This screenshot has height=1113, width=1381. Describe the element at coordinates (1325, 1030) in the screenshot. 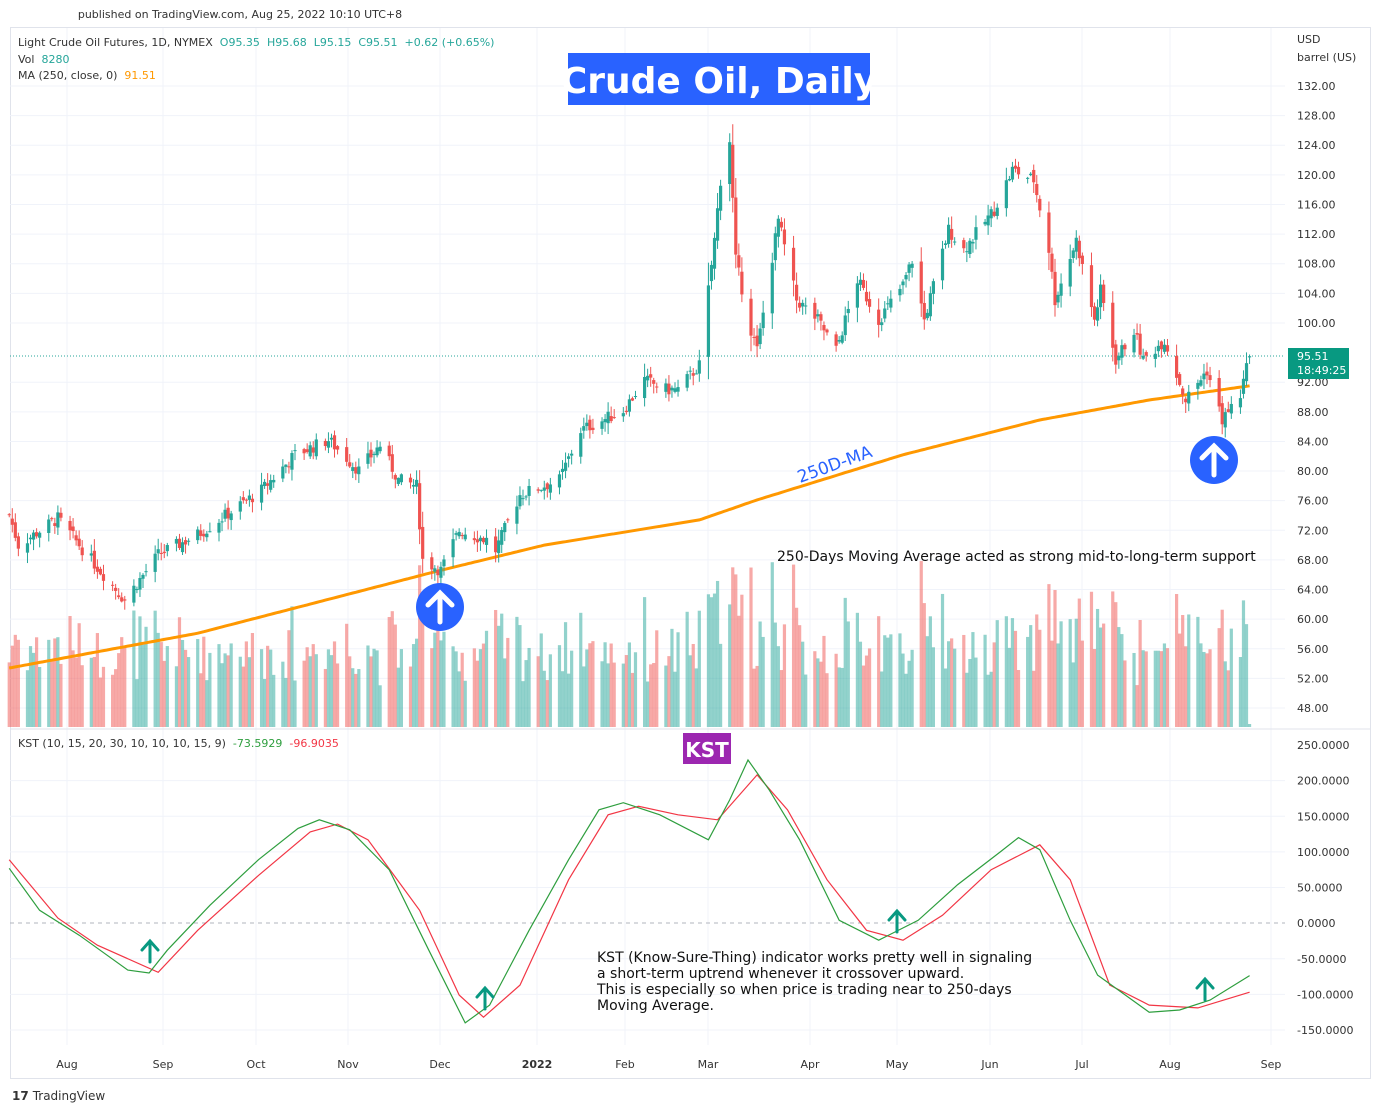

I see `kst-tick-label: -150.0000` at that location.